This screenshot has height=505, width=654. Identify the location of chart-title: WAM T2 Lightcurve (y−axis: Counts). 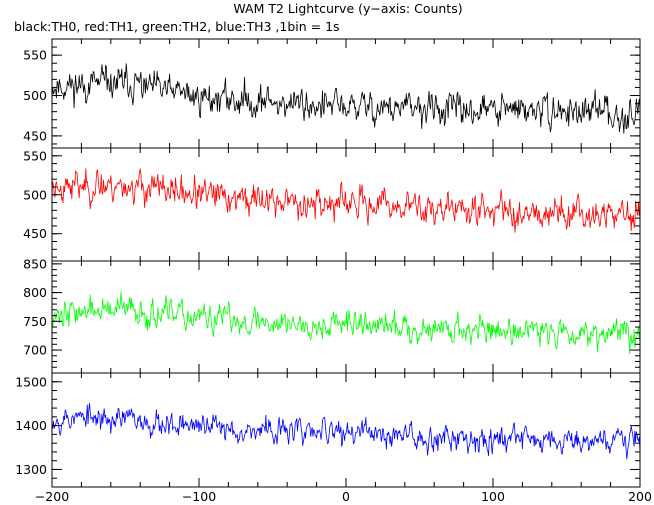
(347, 8).